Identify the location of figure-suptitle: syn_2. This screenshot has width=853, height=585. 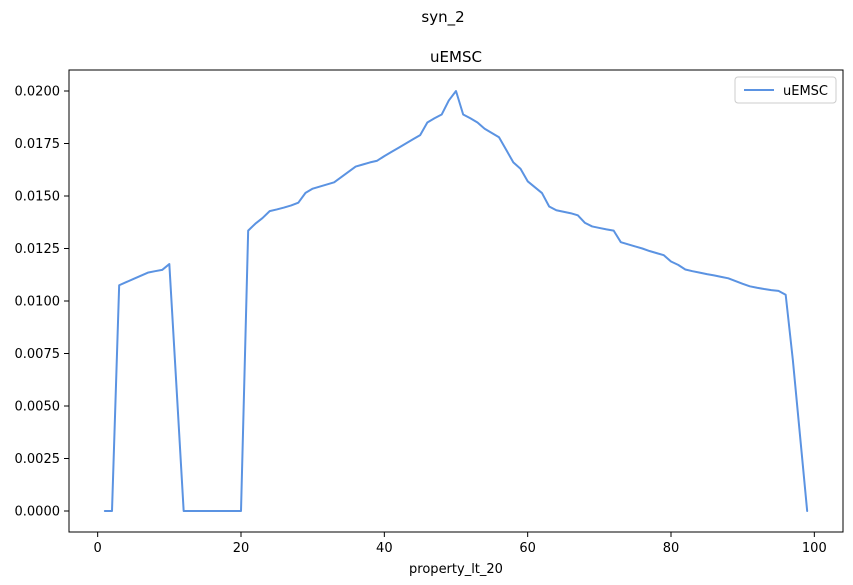
(442, 17).